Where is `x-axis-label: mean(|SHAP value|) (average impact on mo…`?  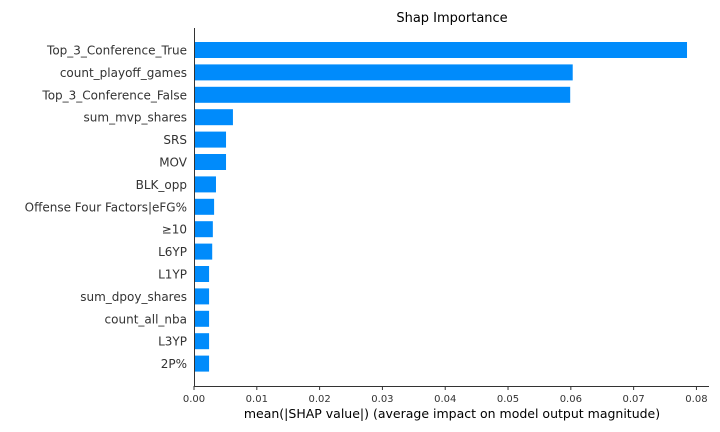
x-axis-label: mean(|SHAP value|) (average impact on mo… is located at coordinates (452, 413).